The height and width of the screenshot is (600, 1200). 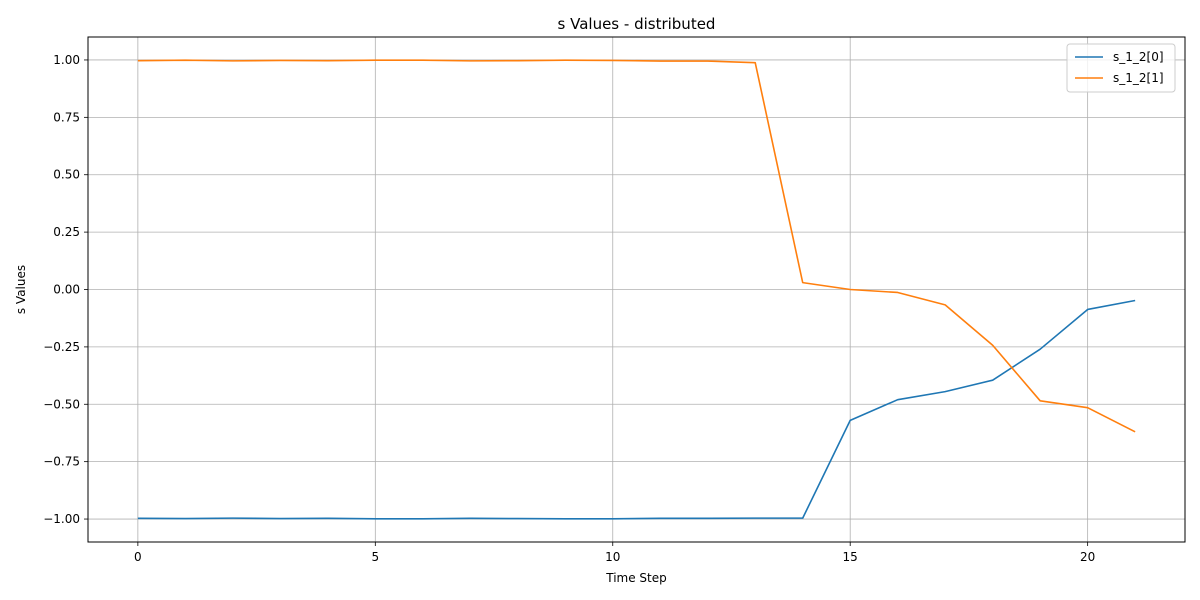 I want to click on x-tick-label: 15, so click(x=850, y=557).